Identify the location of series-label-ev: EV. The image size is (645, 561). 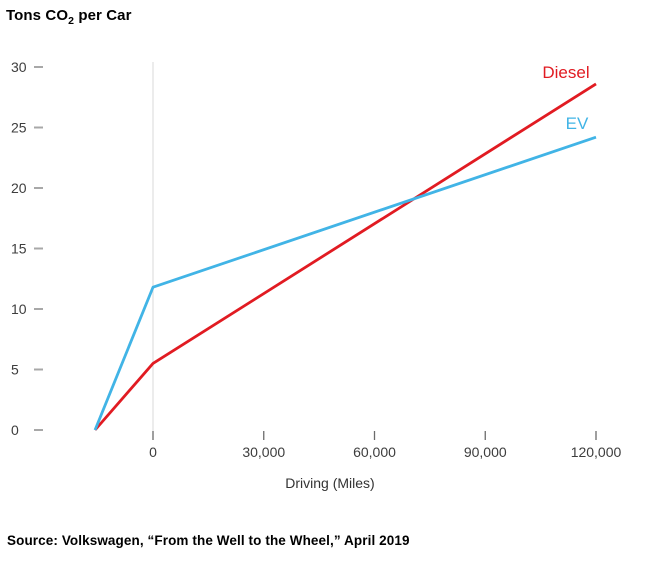
(577, 123).